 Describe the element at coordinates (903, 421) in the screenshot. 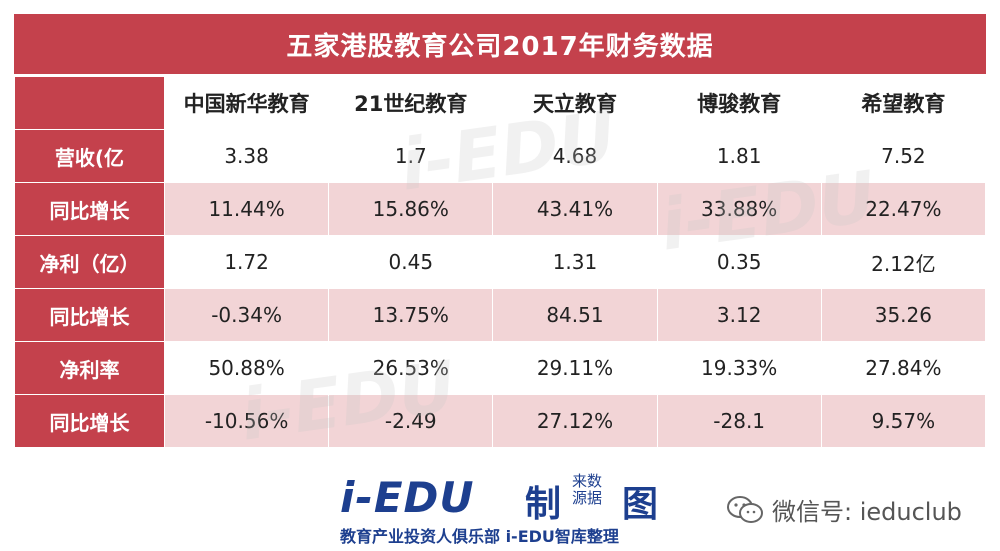

I see `table-cell: 9.57%` at that location.